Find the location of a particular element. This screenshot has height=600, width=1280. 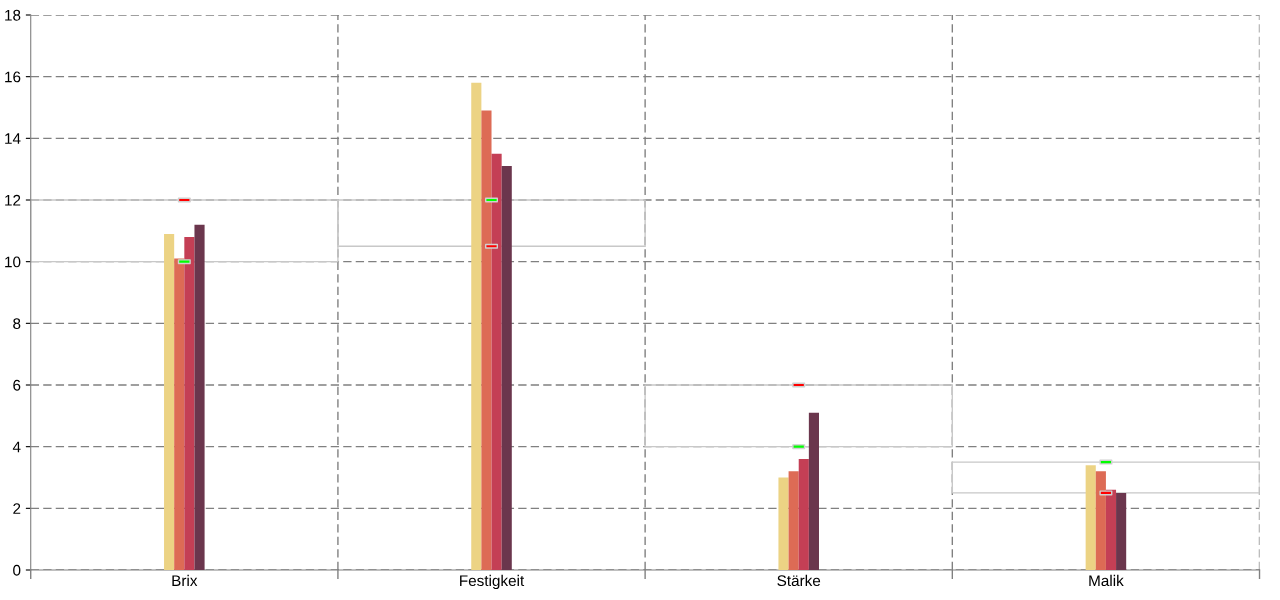

y-tick-label: 4 is located at coordinates (16, 447).